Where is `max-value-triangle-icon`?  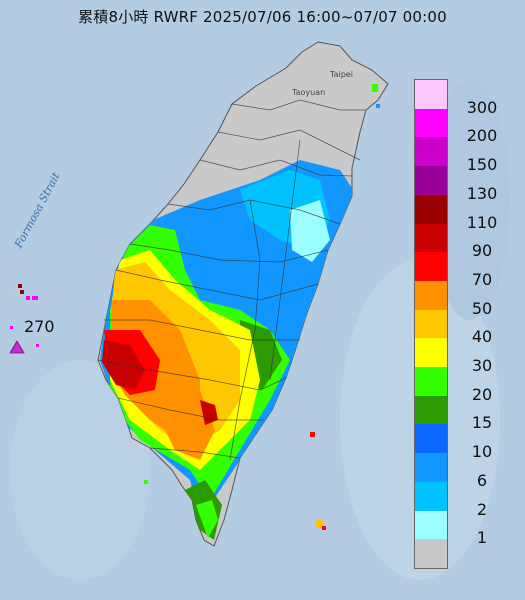 max-value-triangle-icon is located at coordinates (17, 347).